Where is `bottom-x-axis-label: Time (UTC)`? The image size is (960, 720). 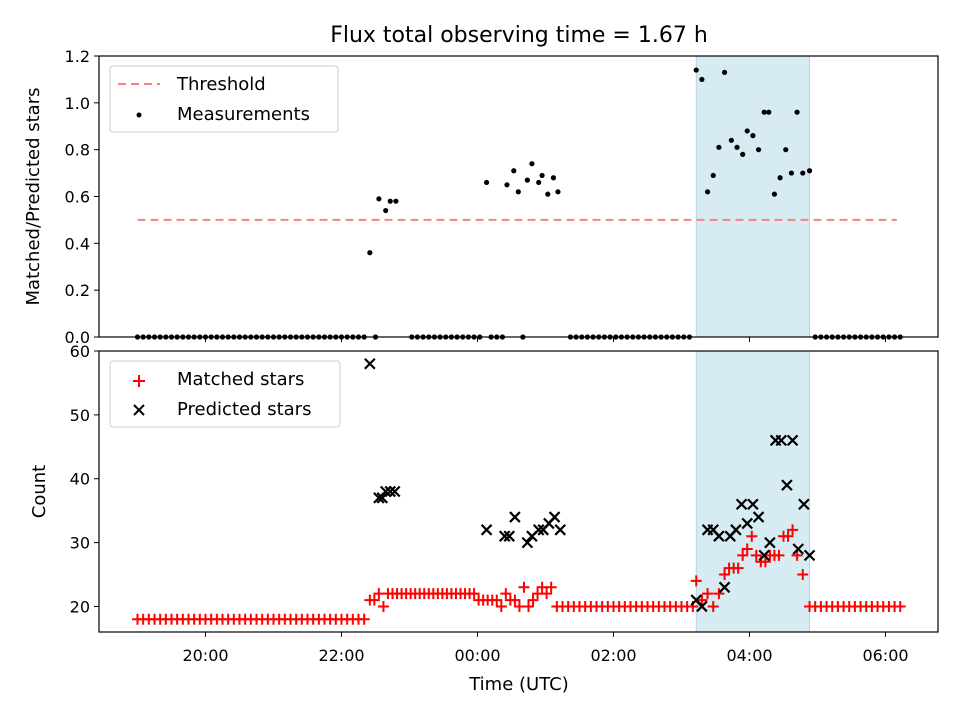
bottom-x-axis-label: Time (UTC) is located at coordinates (518, 684).